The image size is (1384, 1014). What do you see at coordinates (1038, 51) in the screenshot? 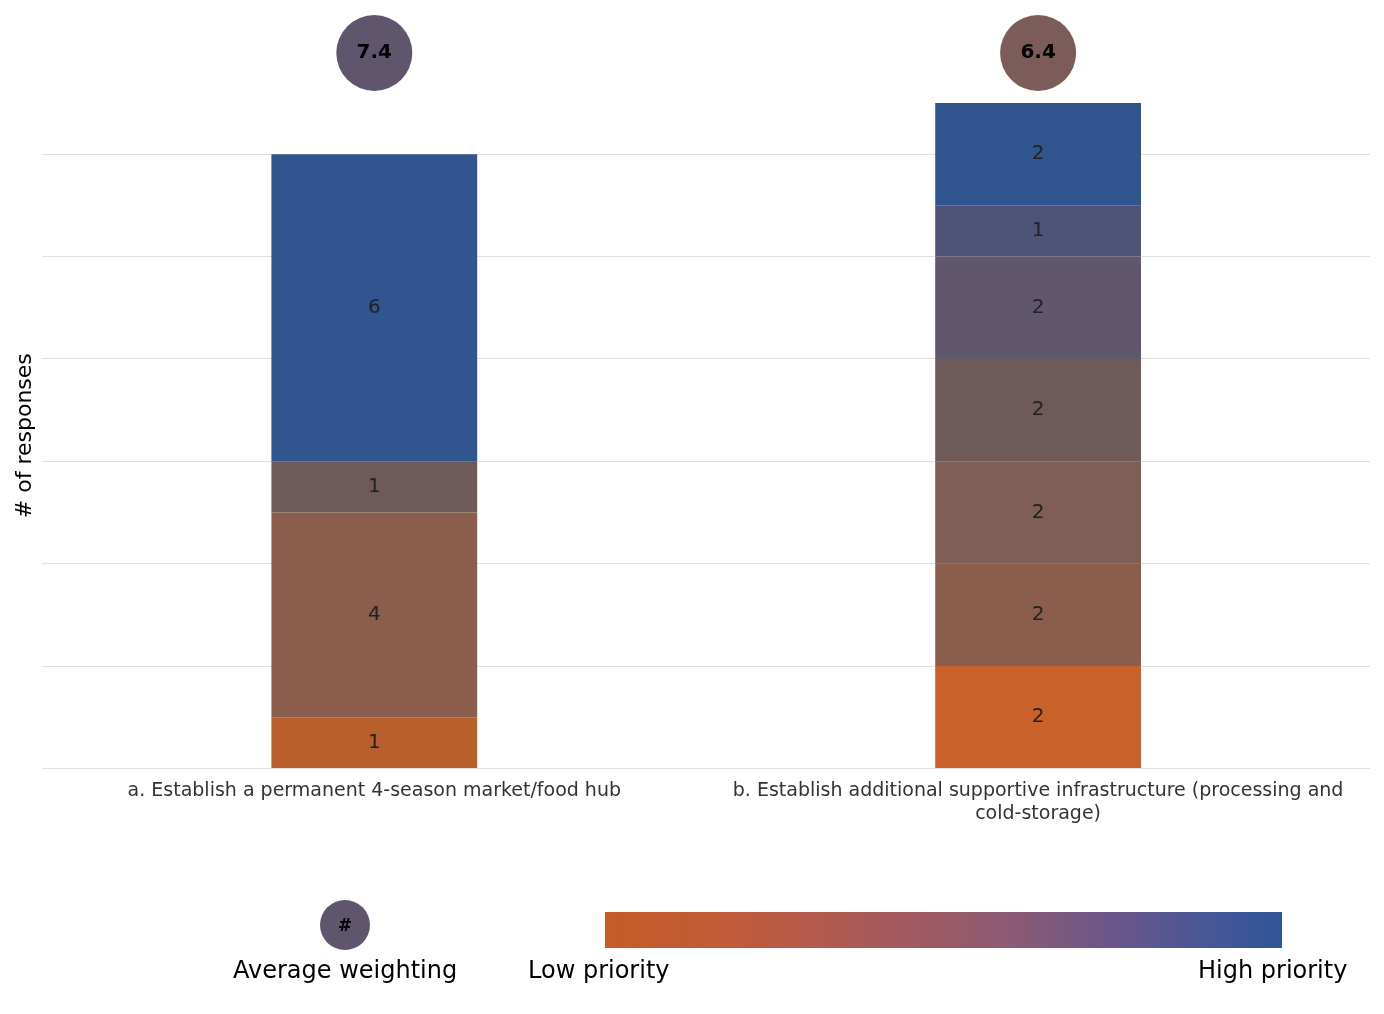
I see `text: 6.4` at bounding box center [1038, 51].